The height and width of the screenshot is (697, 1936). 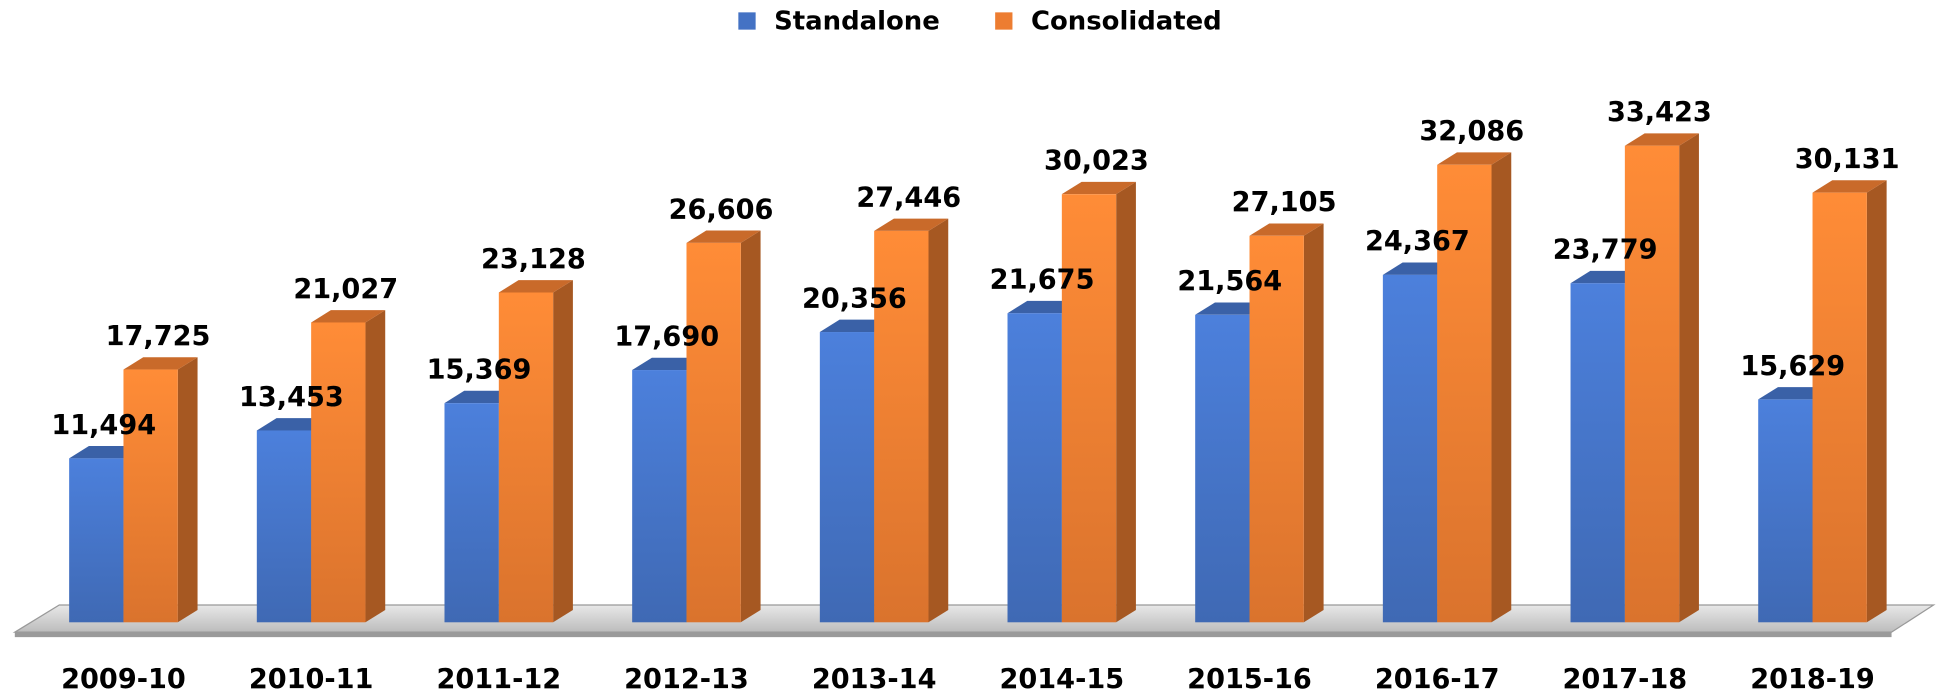 What do you see at coordinates (1605, 250) in the screenshot?
I see `data-label: 23,779` at bounding box center [1605, 250].